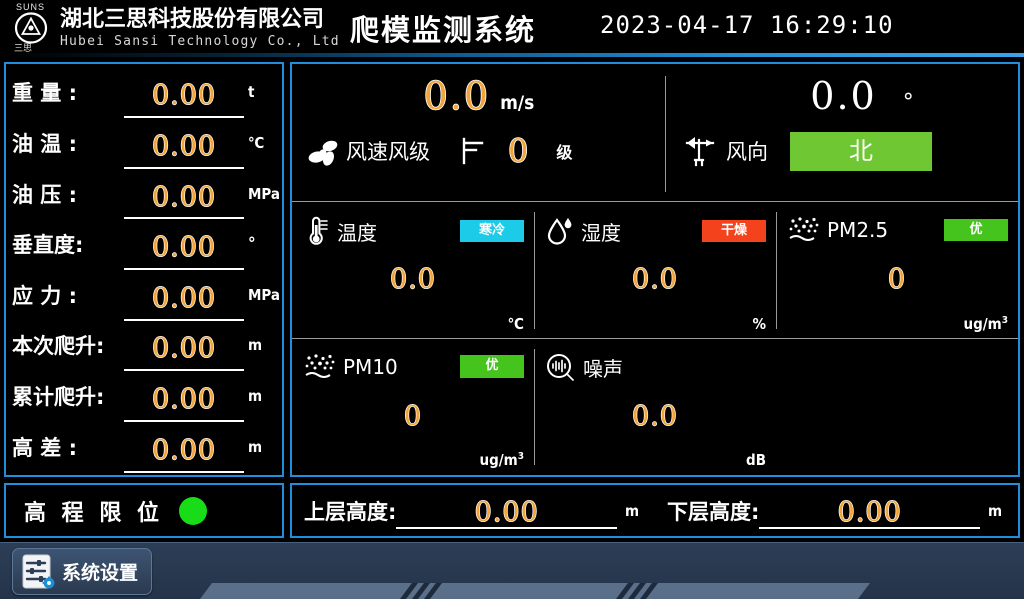 This screenshot has height=599, width=1024. Describe the element at coordinates (656, 231) in the screenshot. I see `sensor-header: 湿度 干燥` at that location.